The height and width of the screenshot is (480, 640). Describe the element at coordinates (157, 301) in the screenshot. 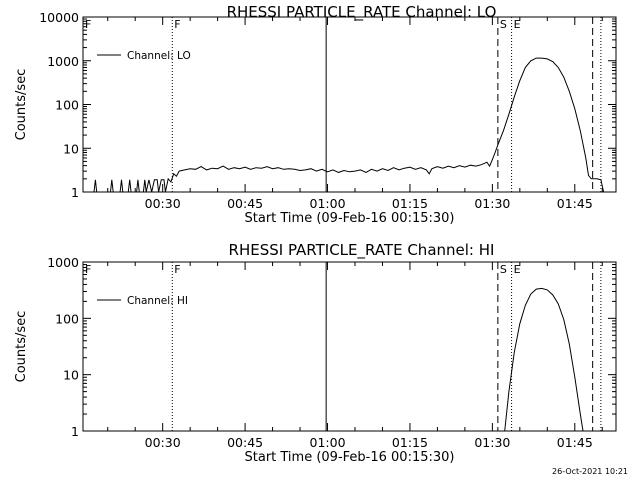

I see `legend-entry: Channel: HI` at that location.